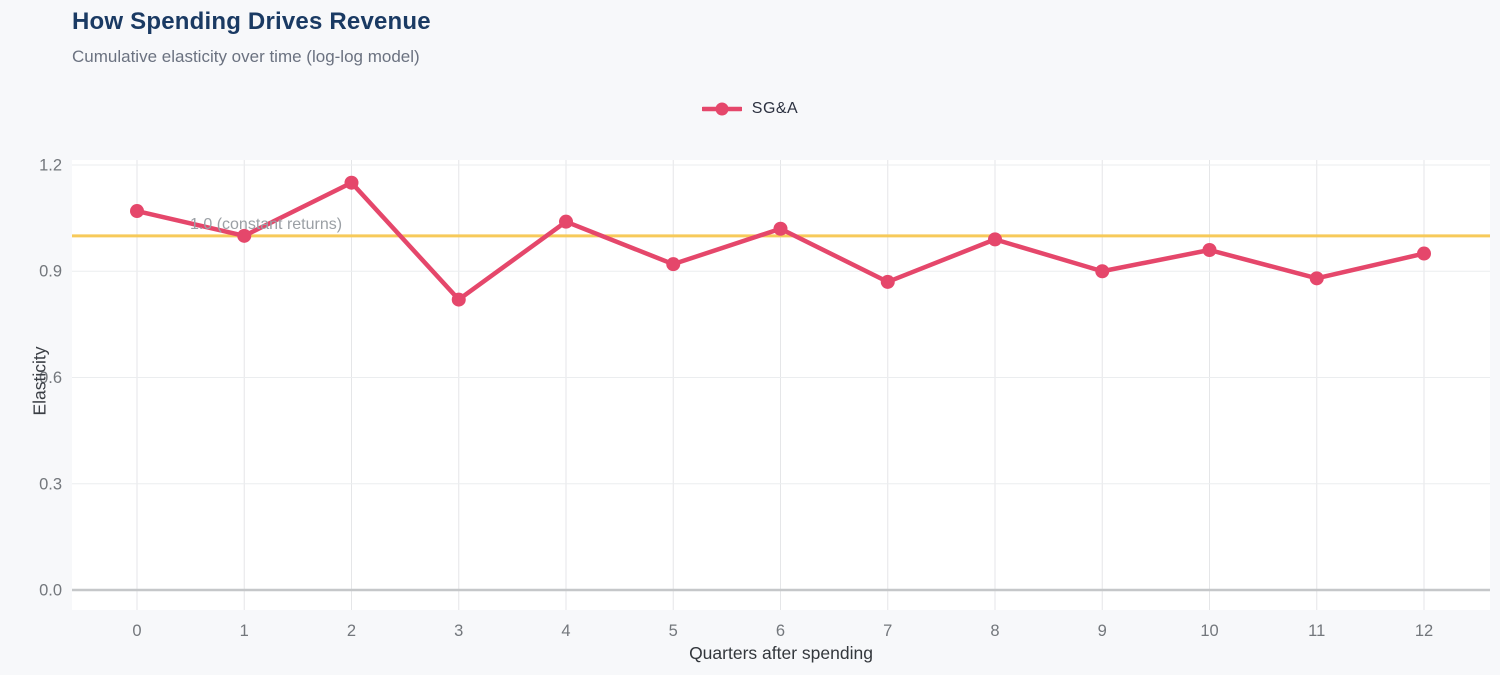 The height and width of the screenshot is (675, 1500). Describe the element at coordinates (351, 631) in the screenshot. I see `x-tick-label: 2` at that location.